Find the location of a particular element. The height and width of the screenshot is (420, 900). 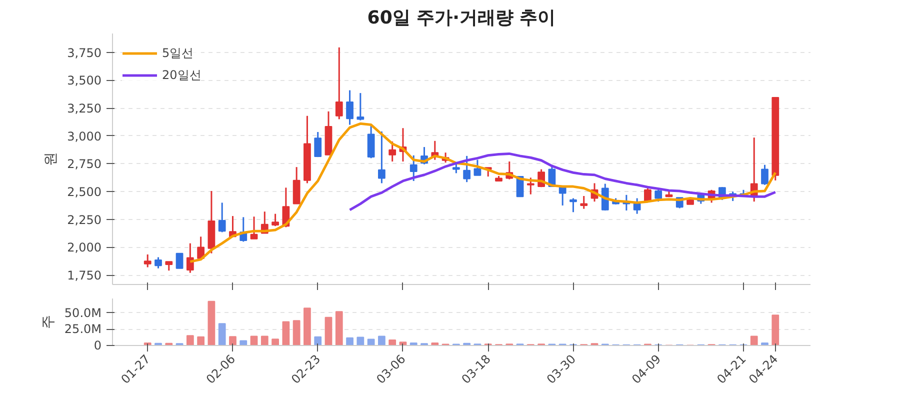

chart-title: 60일 주가·거래량 추이 is located at coordinates (461, 18).